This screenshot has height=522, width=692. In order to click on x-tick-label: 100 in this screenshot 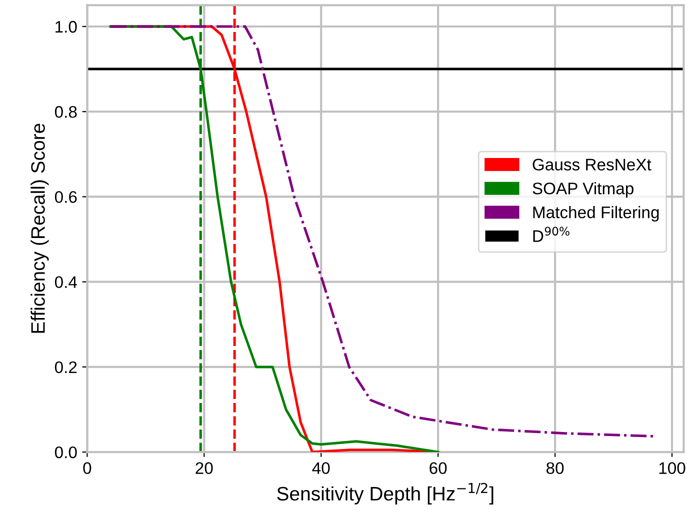, I will do `click(672, 468)`.